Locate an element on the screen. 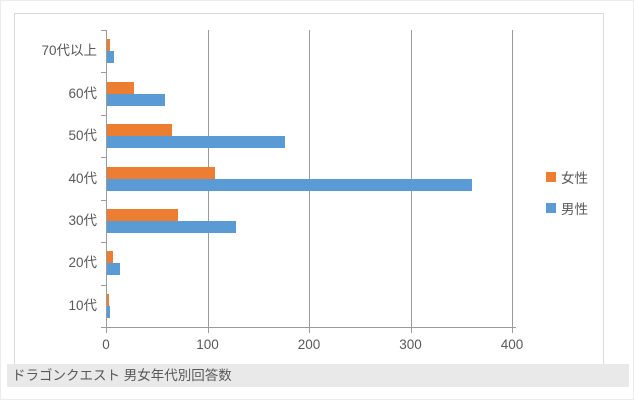 The width and height of the screenshot is (634, 400). legend: 女性 男性 is located at coordinates (567, 198).